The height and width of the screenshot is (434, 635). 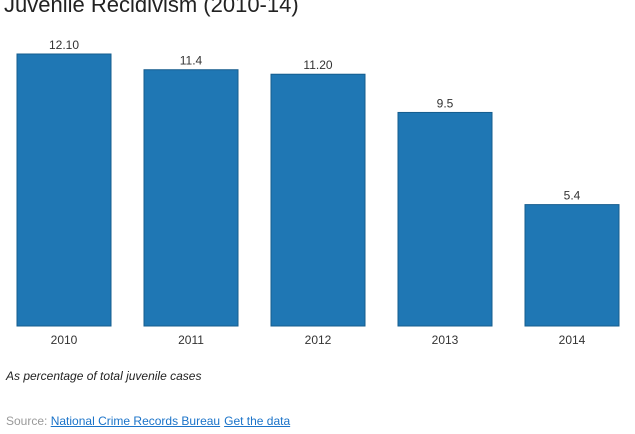 What do you see at coordinates (445, 219) in the screenshot?
I see `bar-2013` at bounding box center [445, 219].